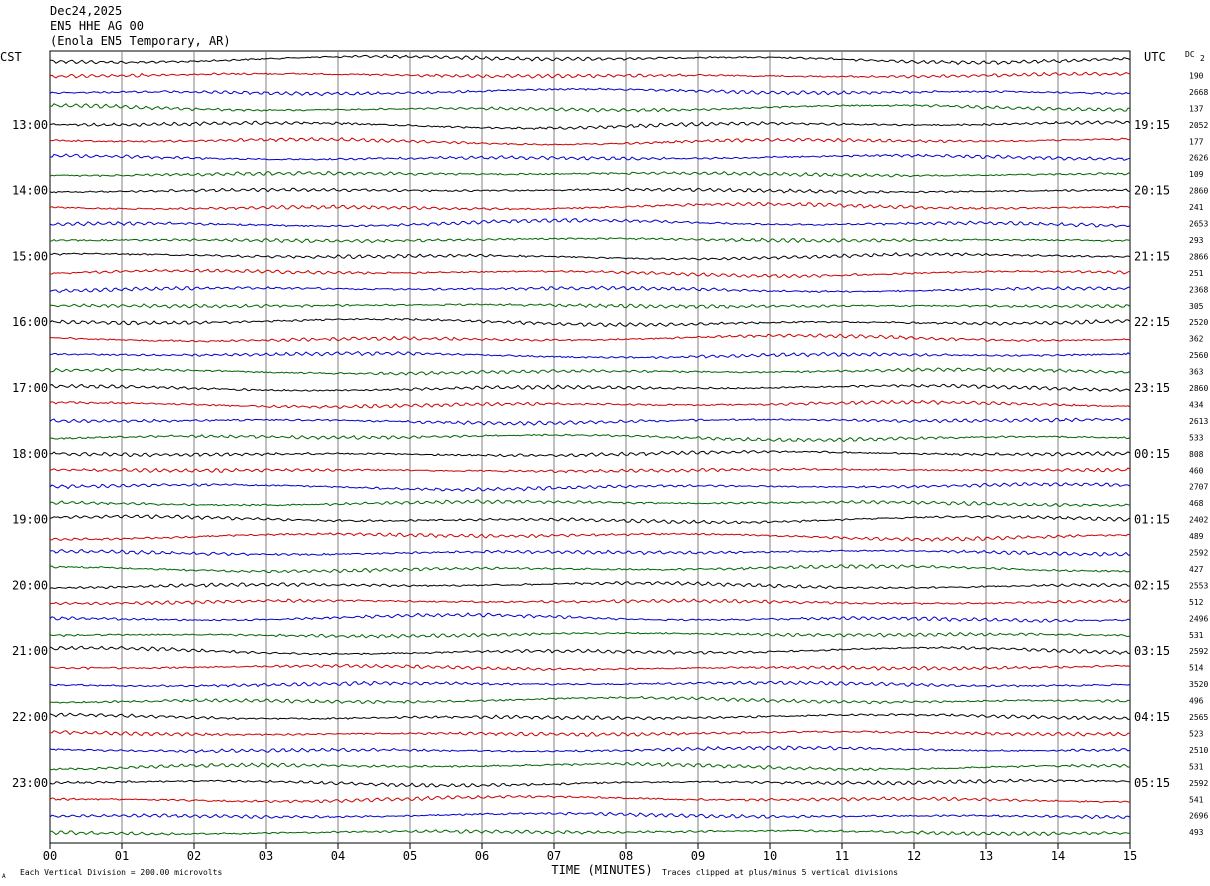  What do you see at coordinates (30, 717) in the screenshot?
I see `left-hour-label: 22:00` at bounding box center [30, 717].